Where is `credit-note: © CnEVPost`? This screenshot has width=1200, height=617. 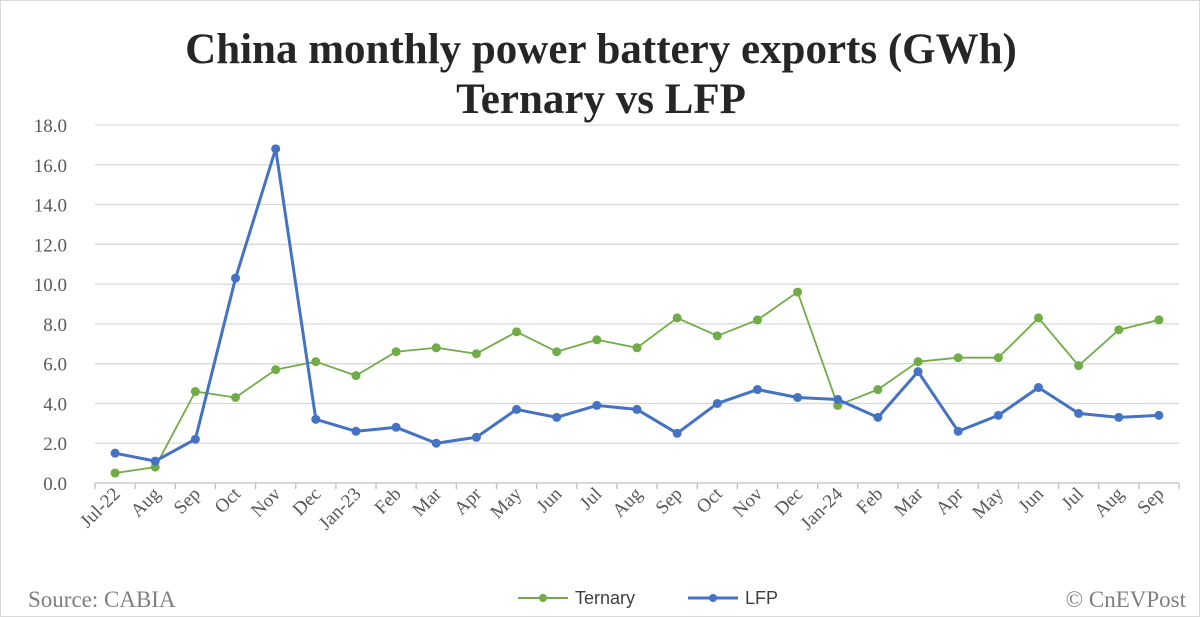
credit-note: © CnEVPost is located at coordinates (1126, 599).